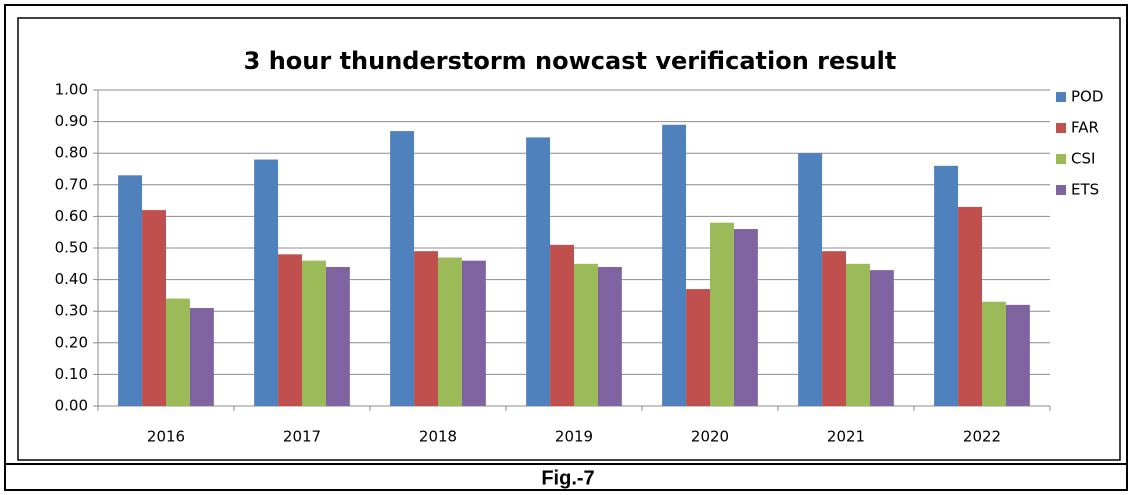 The image size is (1132, 495). I want to click on y-tick-label: 0.10, so click(71, 374).